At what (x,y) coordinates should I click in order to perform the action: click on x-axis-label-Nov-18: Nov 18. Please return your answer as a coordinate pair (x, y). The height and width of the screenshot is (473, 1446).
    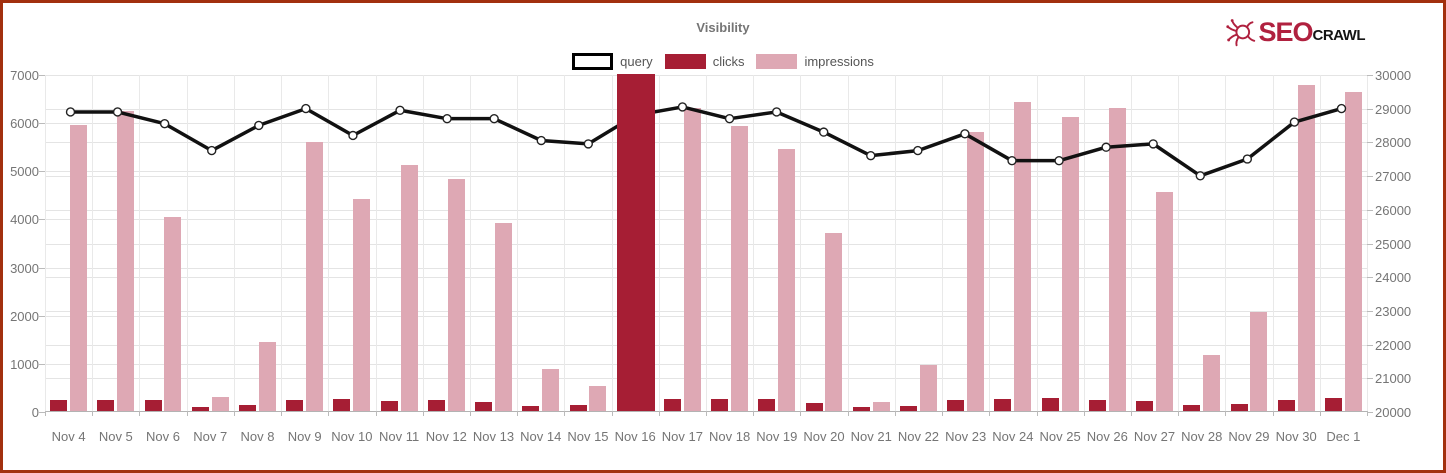
    Looking at the image, I should click on (729, 436).